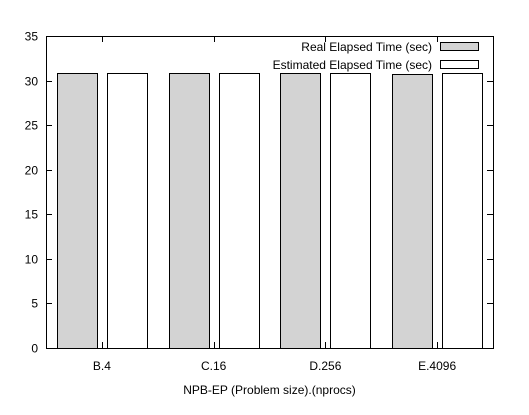 The height and width of the screenshot is (415, 529). I want to click on legend-label: Real Elapsed Time (sec), so click(366, 47).